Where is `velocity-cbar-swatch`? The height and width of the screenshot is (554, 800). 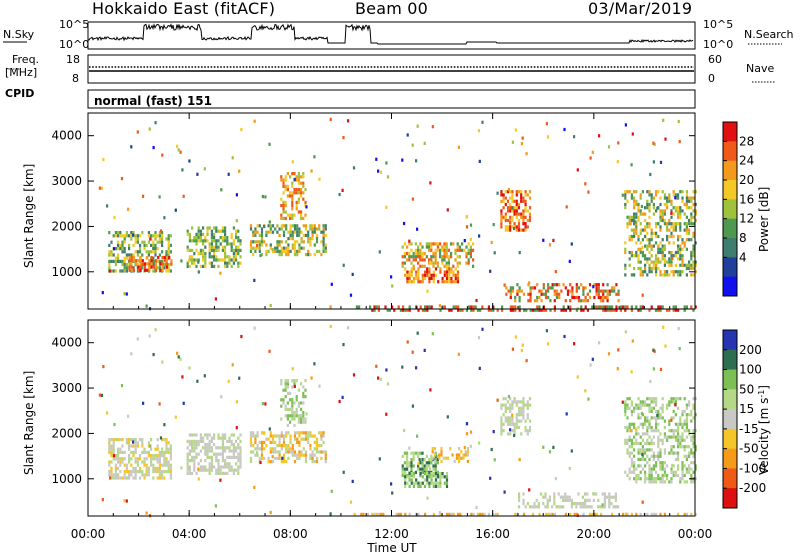
velocity-cbar-swatch is located at coordinates (730, 439).